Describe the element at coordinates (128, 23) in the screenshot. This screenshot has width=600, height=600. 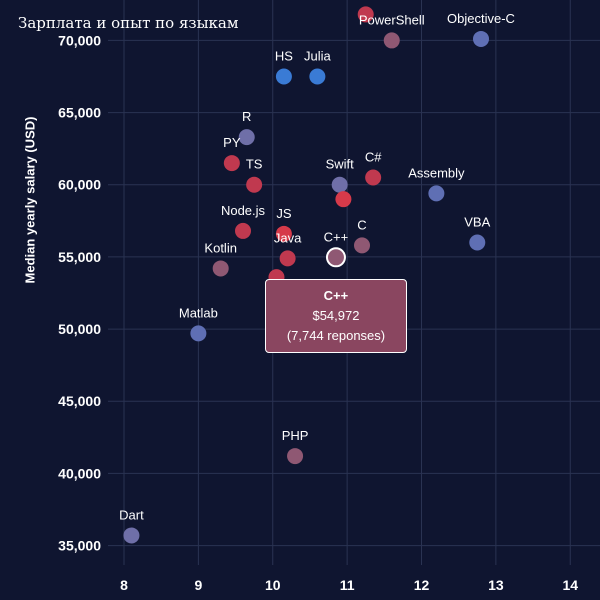
I see `chart-title: Зарплата и опыт по языкам` at that location.